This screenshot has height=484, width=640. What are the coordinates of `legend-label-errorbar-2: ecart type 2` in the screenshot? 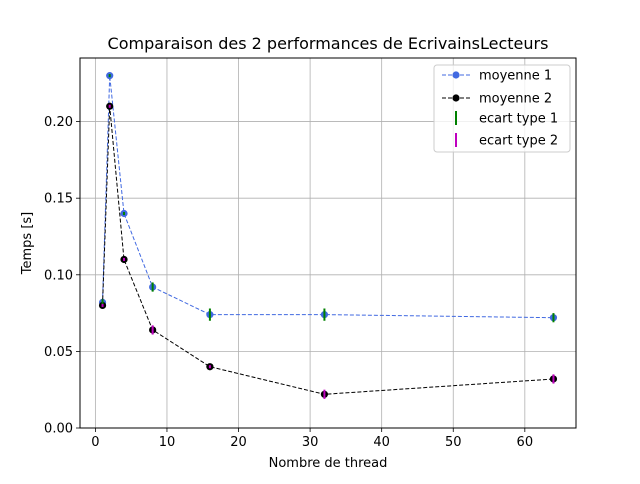 It's located at (518, 141).